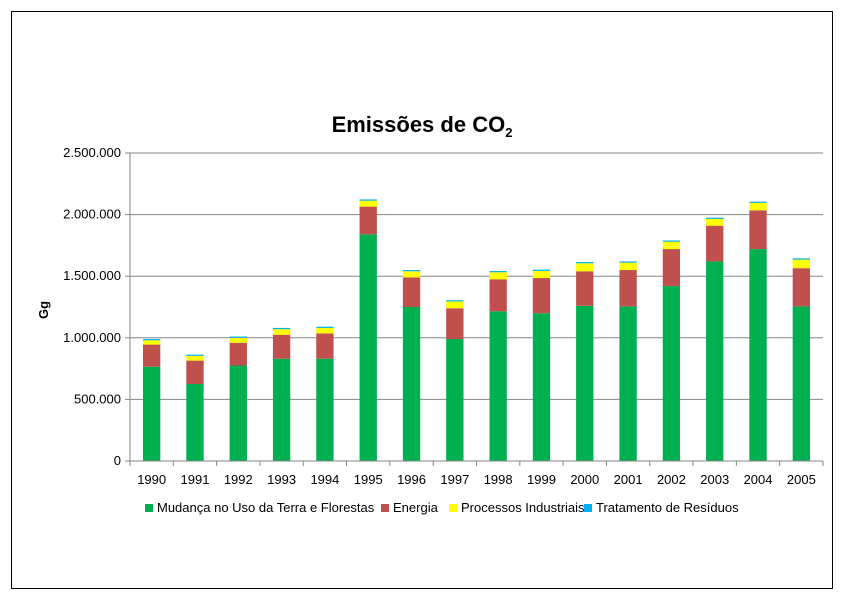 The width and height of the screenshot is (846, 604). What do you see at coordinates (584, 479) in the screenshot?
I see `x-tick-label: 2000` at bounding box center [584, 479].